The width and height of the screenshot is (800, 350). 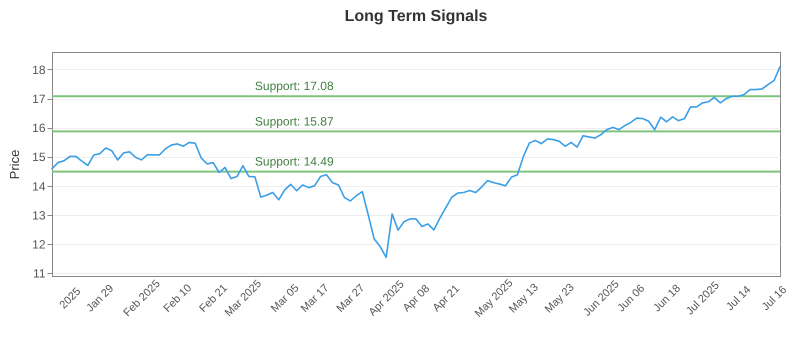 I want to click on y-tick-label: 16, so click(x=39, y=128).